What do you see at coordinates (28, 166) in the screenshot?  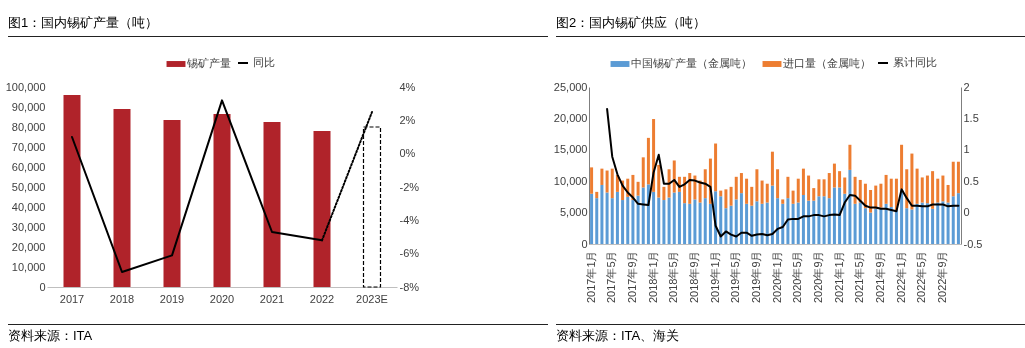 I see `y-tick-label: 60,000` at bounding box center [28, 166].